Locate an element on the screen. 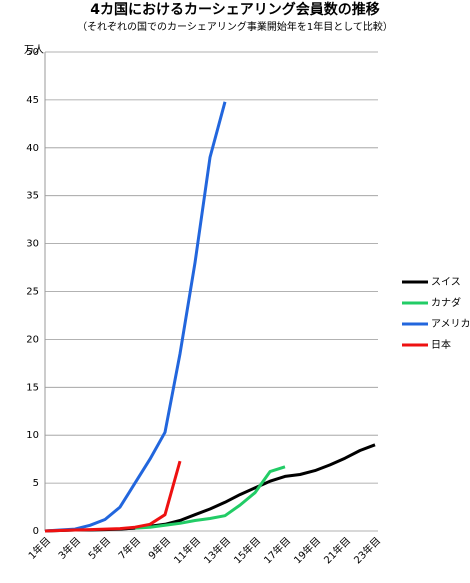 This screenshot has width=470, height=583. y-tick-label: 15 is located at coordinates (32, 387).